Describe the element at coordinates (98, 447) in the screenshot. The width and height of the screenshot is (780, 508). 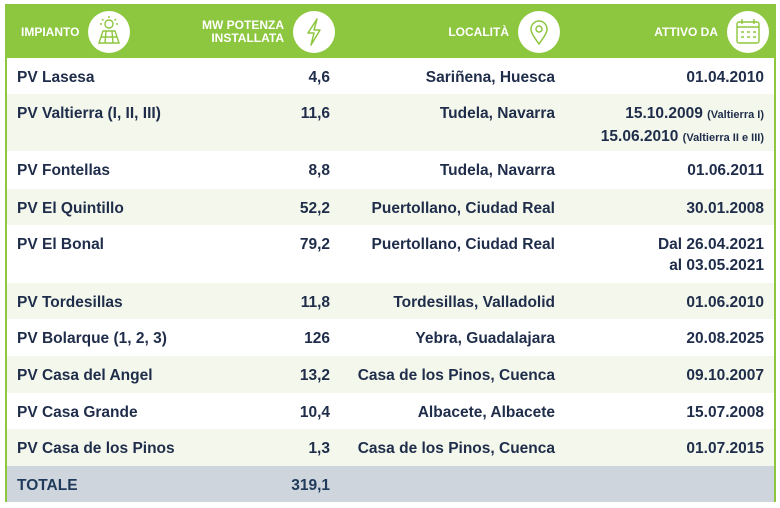
I see `plant-name: PV Casa de los Pinos` at that location.